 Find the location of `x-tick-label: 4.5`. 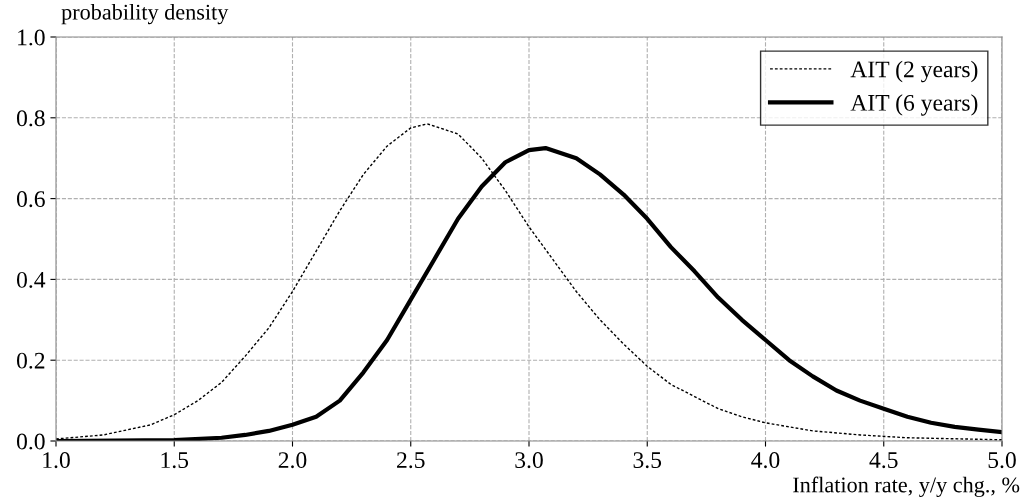

x-tick-label: 4.5 is located at coordinates (883, 460).